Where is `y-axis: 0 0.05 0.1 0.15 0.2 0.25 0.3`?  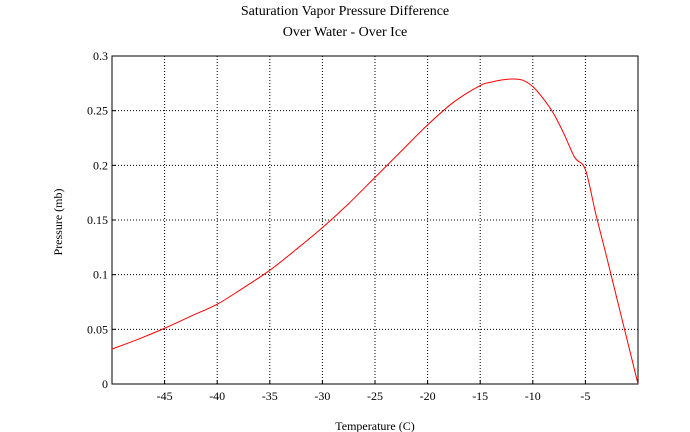
y-axis: 0 0.05 0.1 0.15 0.2 0.25 0.3 is located at coordinates (101, 220).